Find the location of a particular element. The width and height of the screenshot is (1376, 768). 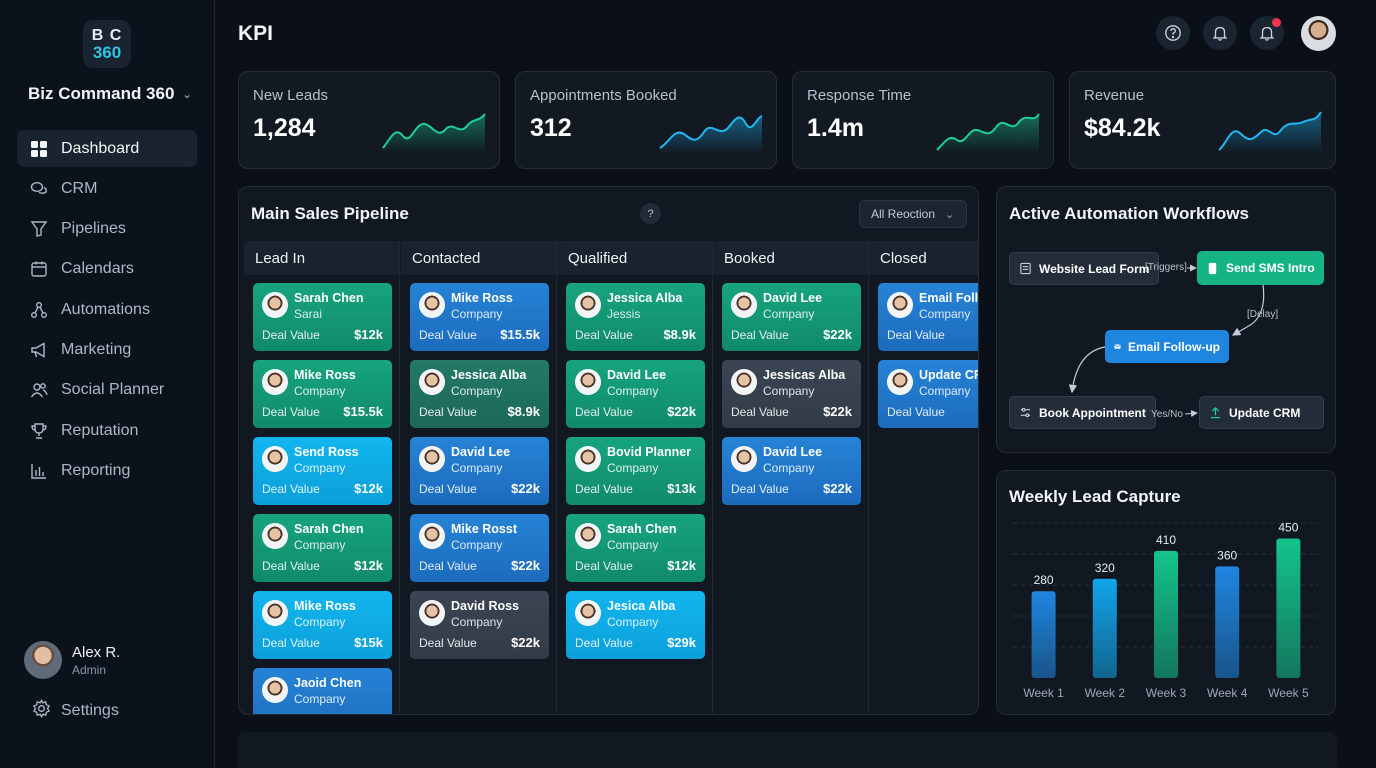

sidebar-item-pipelines: Pipelines is located at coordinates (107, 229).